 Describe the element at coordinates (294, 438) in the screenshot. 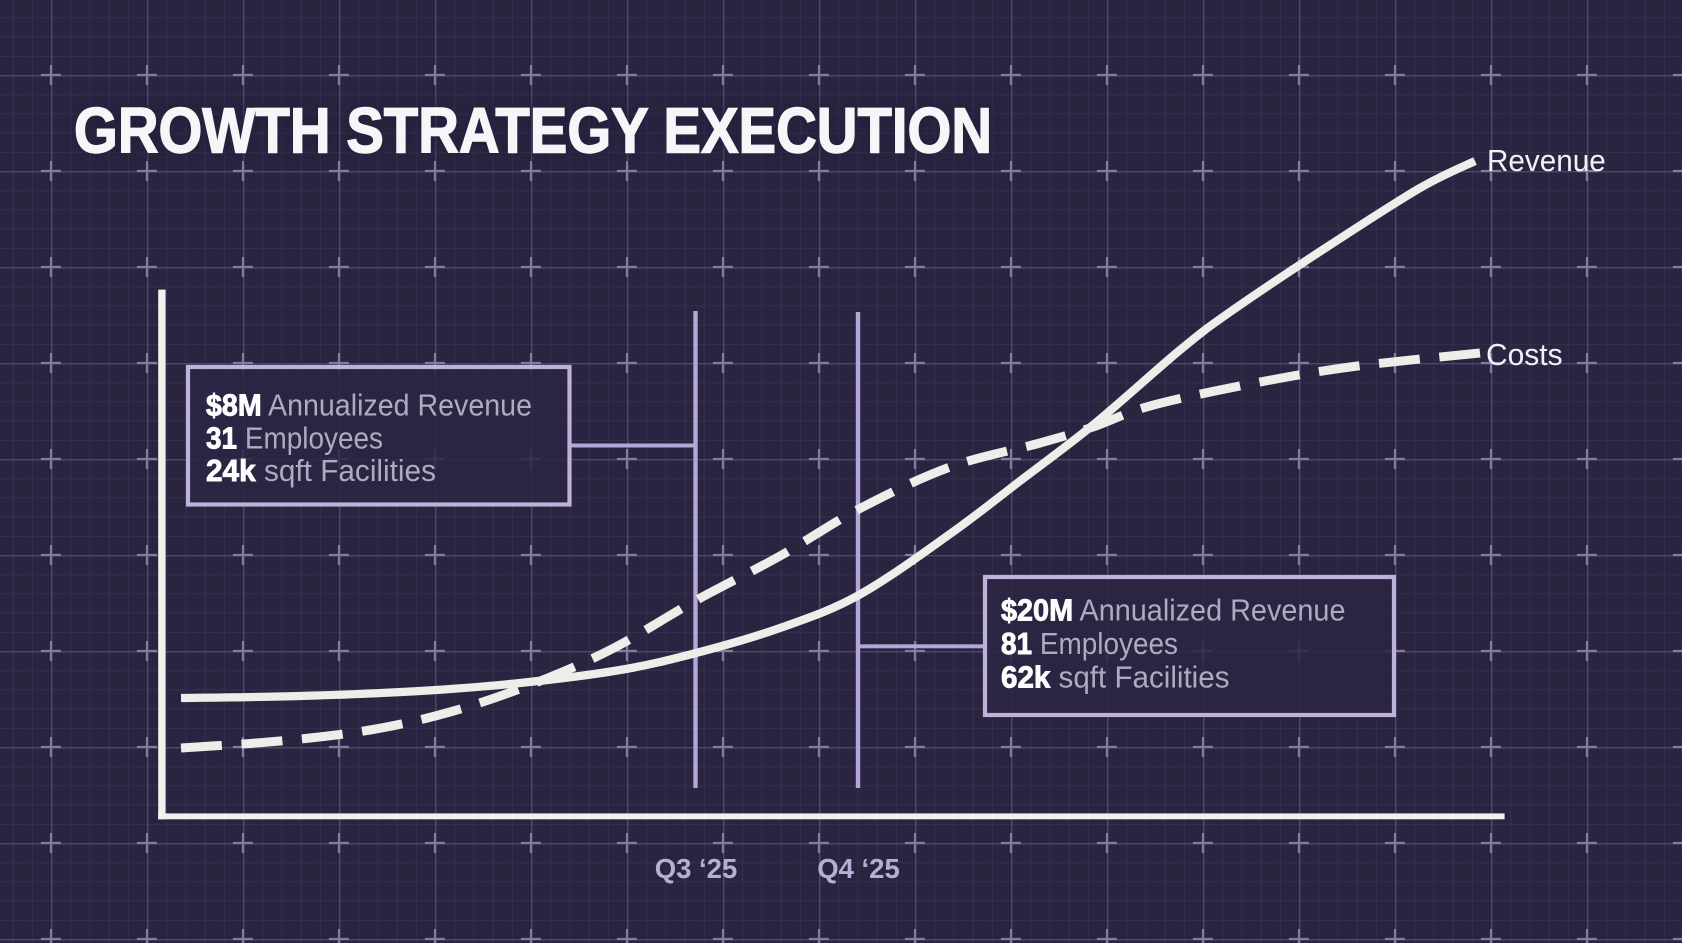

I see `svg-text: 31 Employees` at that location.